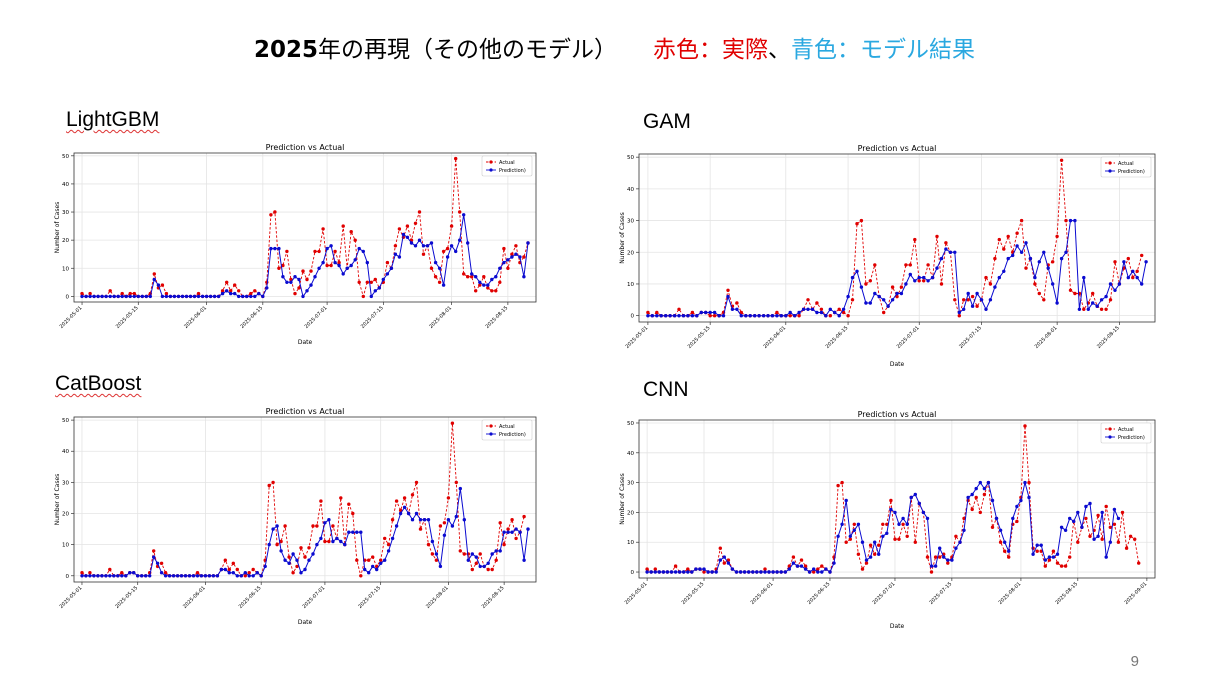 This screenshot has width=1229, height=694. Describe the element at coordinates (372, 317) in the screenshot. I see `x-tick-label: 2025-07-15` at that location.